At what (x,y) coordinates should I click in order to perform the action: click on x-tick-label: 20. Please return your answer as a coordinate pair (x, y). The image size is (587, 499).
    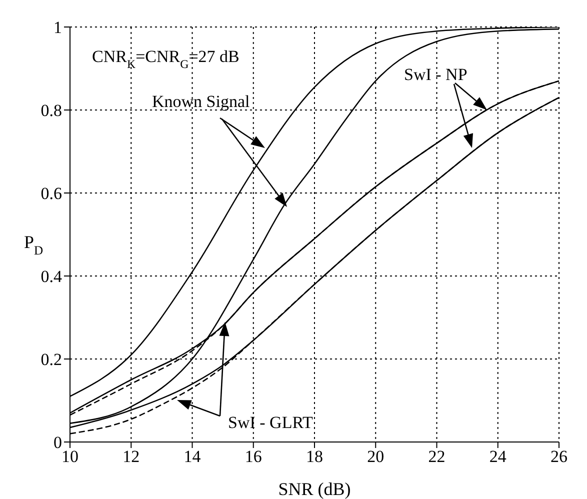
    Looking at the image, I should click on (375, 456).